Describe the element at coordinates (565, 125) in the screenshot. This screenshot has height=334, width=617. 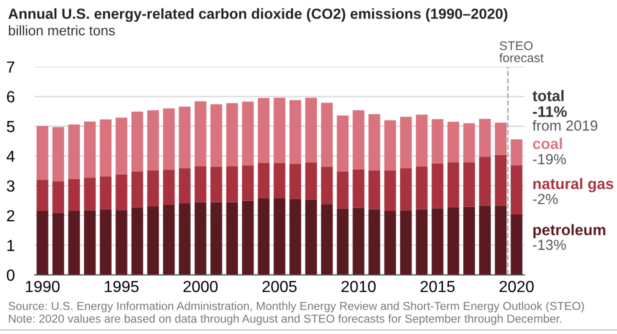
I see `text: from 2019` at that location.